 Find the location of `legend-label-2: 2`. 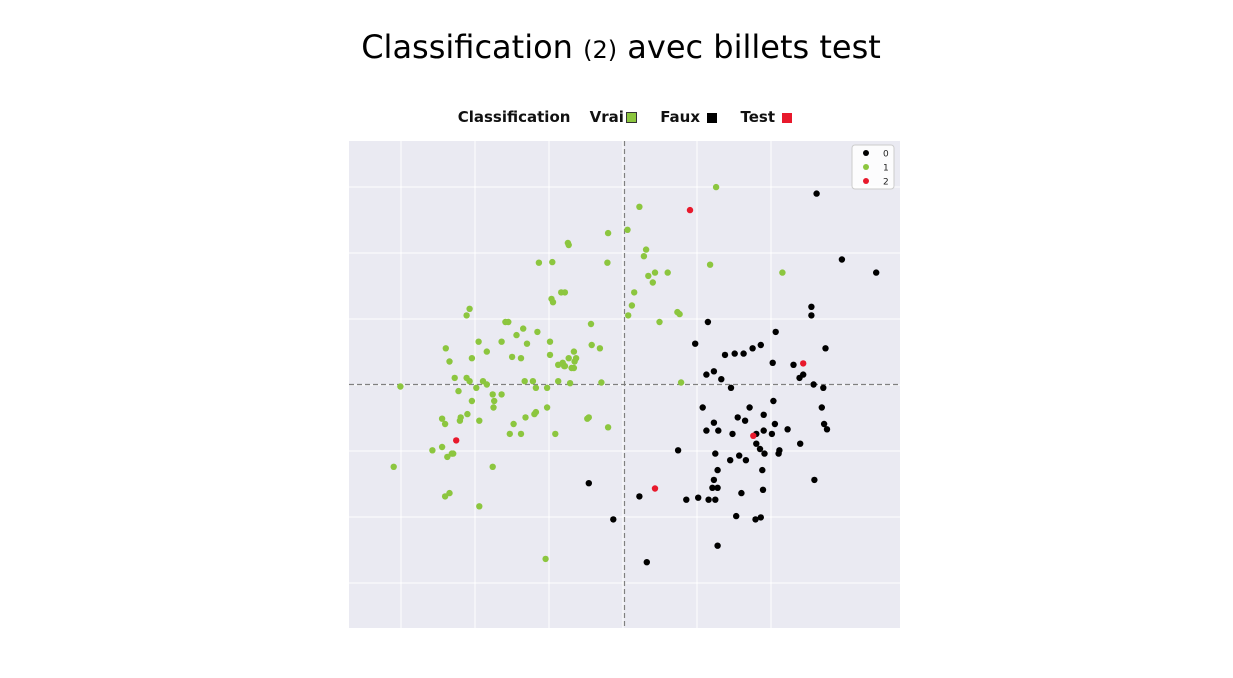

legend-label-2: 2 is located at coordinates (886, 183).